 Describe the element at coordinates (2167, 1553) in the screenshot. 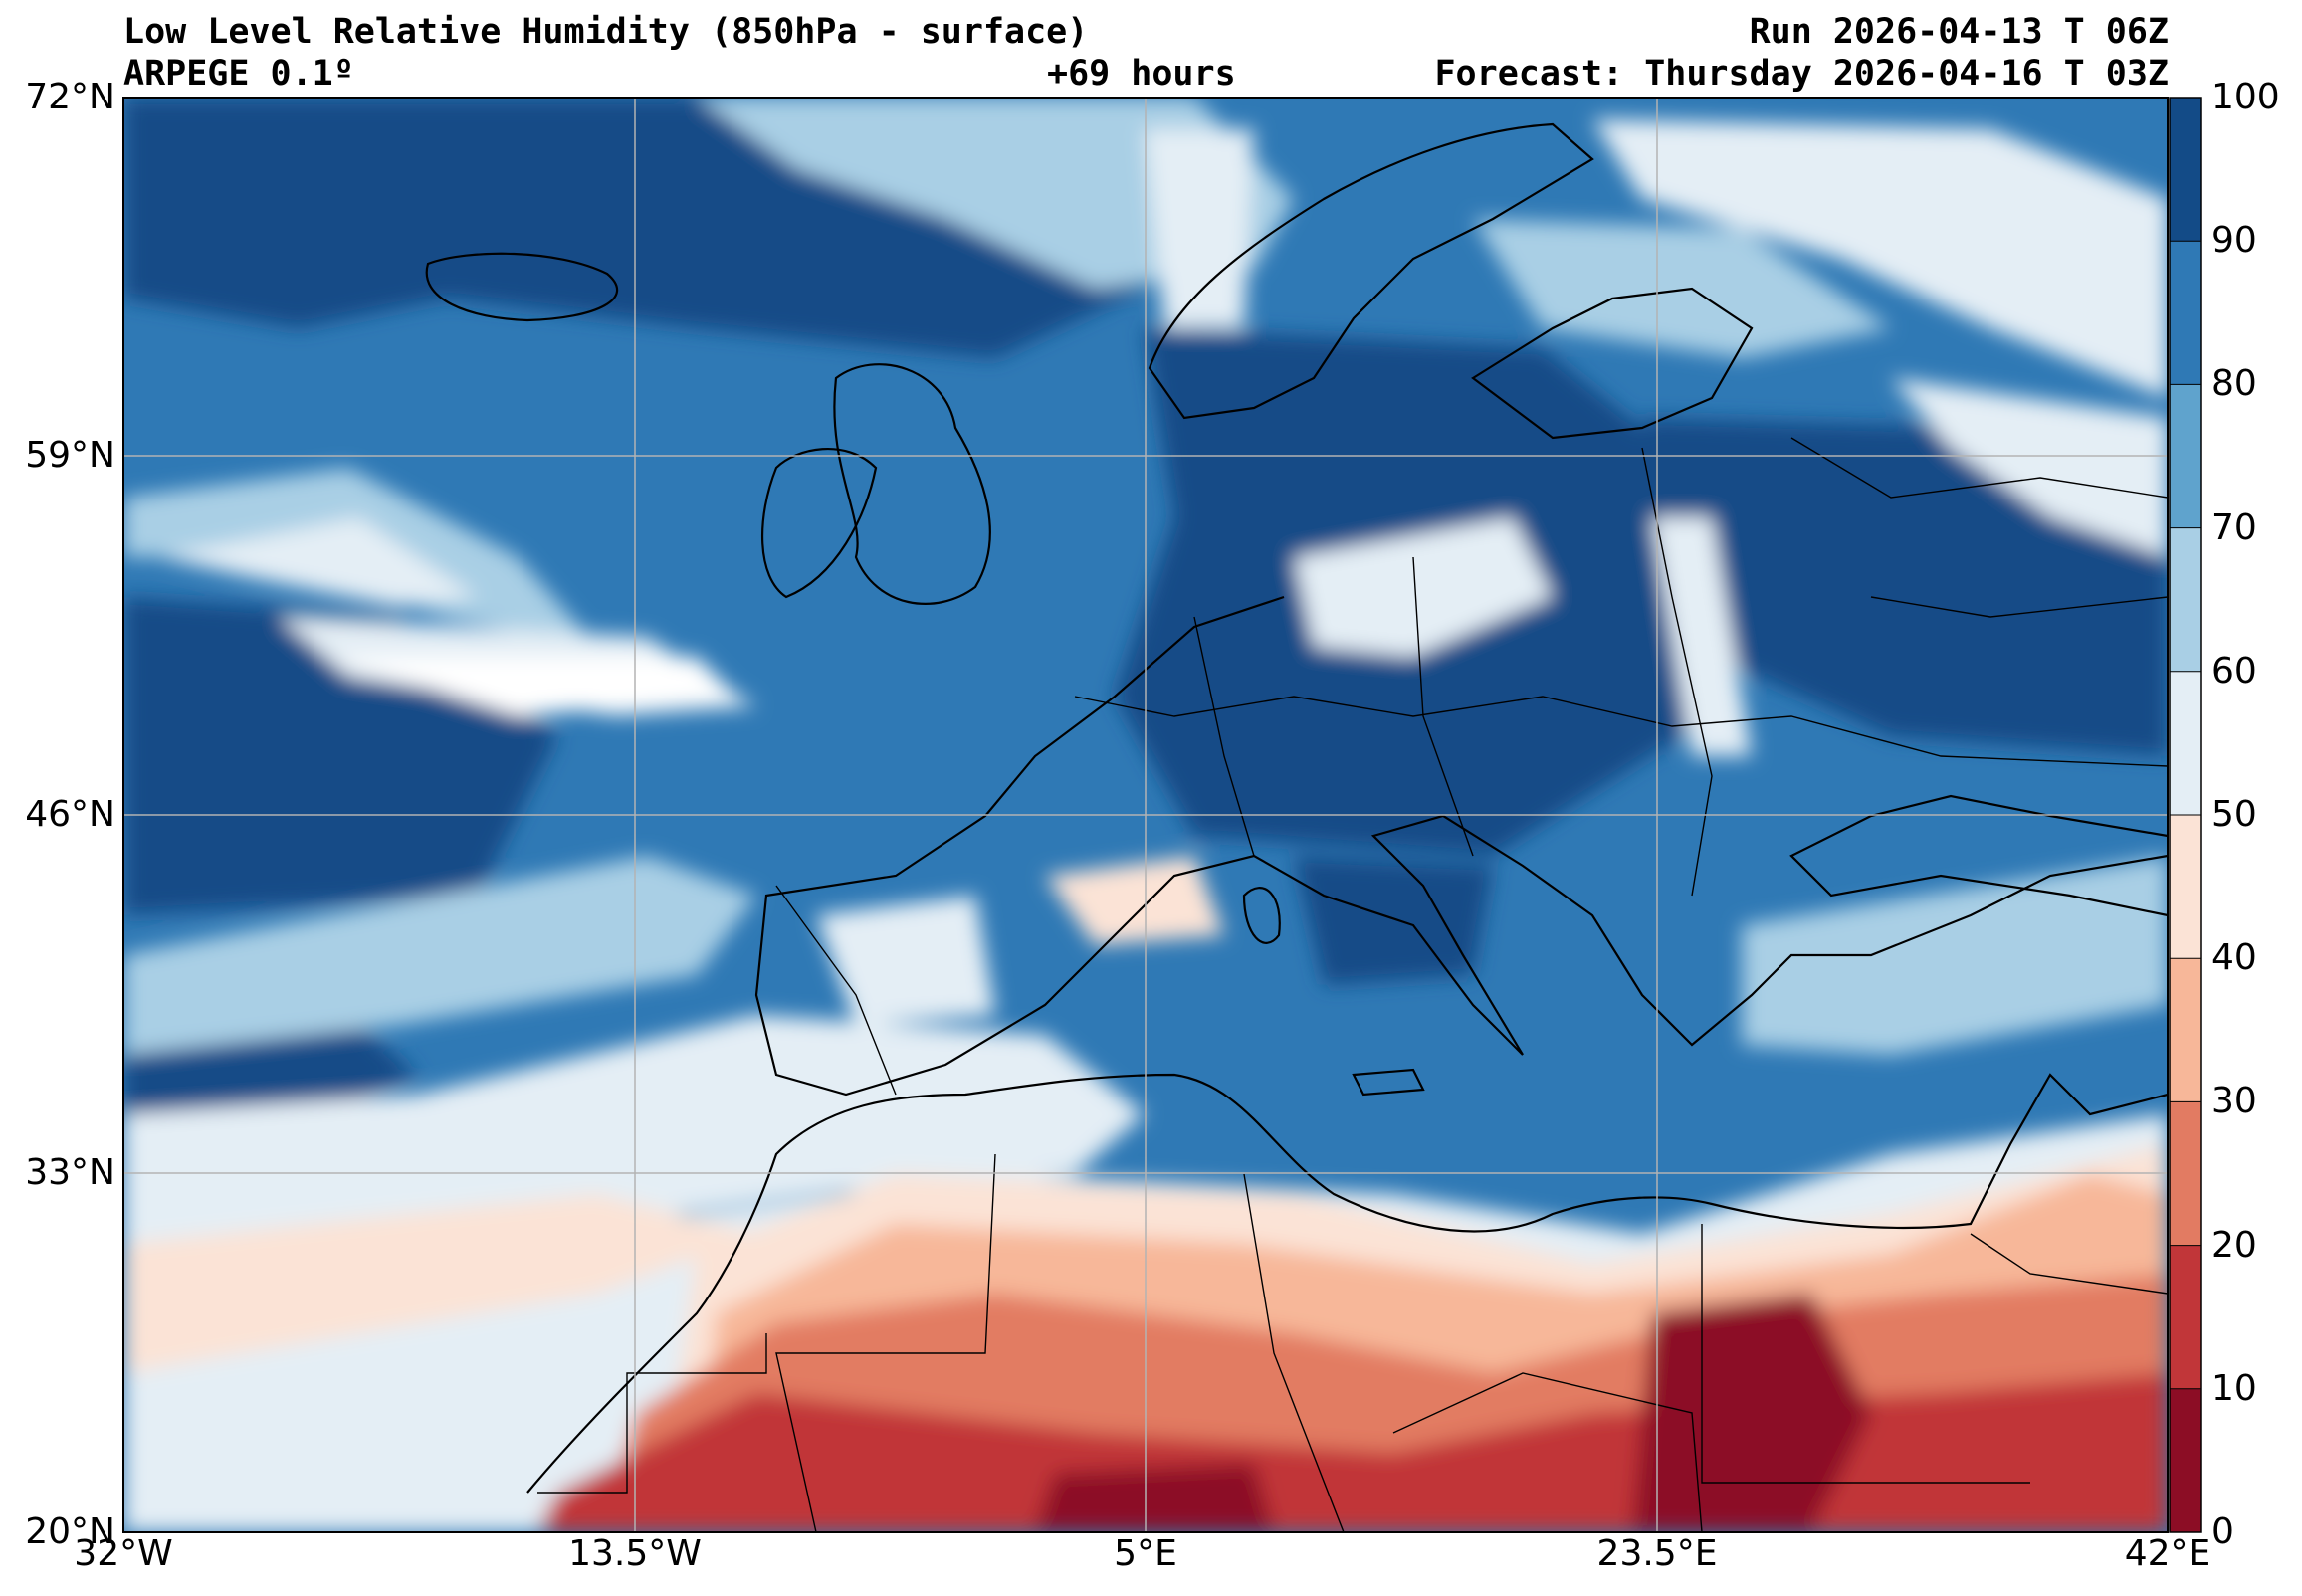

I see `lon-tick-label: 42°E` at that location.